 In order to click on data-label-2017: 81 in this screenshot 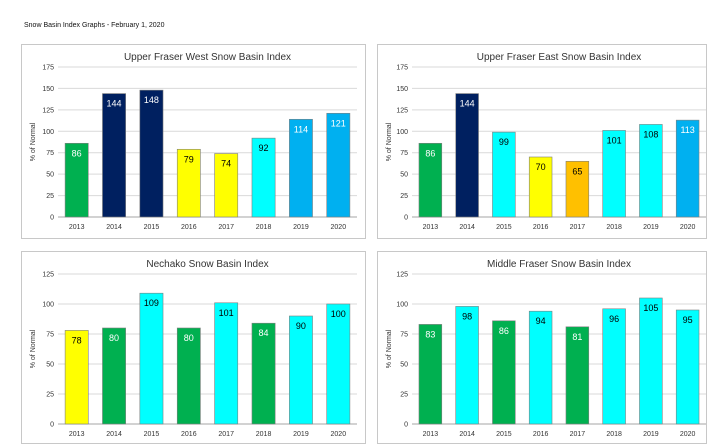, I will do `click(577, 337)`.